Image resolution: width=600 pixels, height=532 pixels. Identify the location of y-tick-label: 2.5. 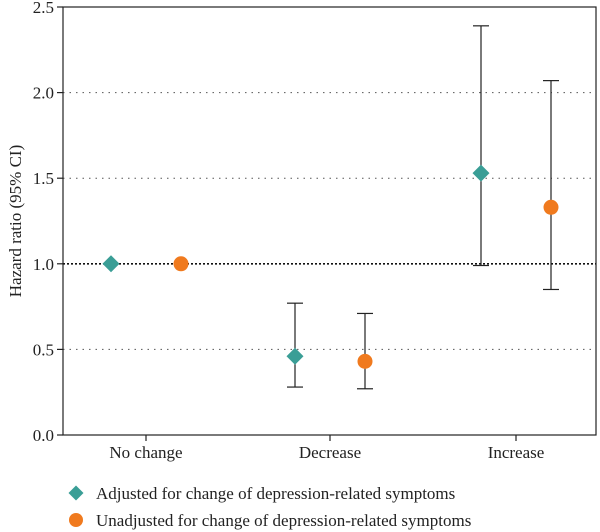
(43, 8).